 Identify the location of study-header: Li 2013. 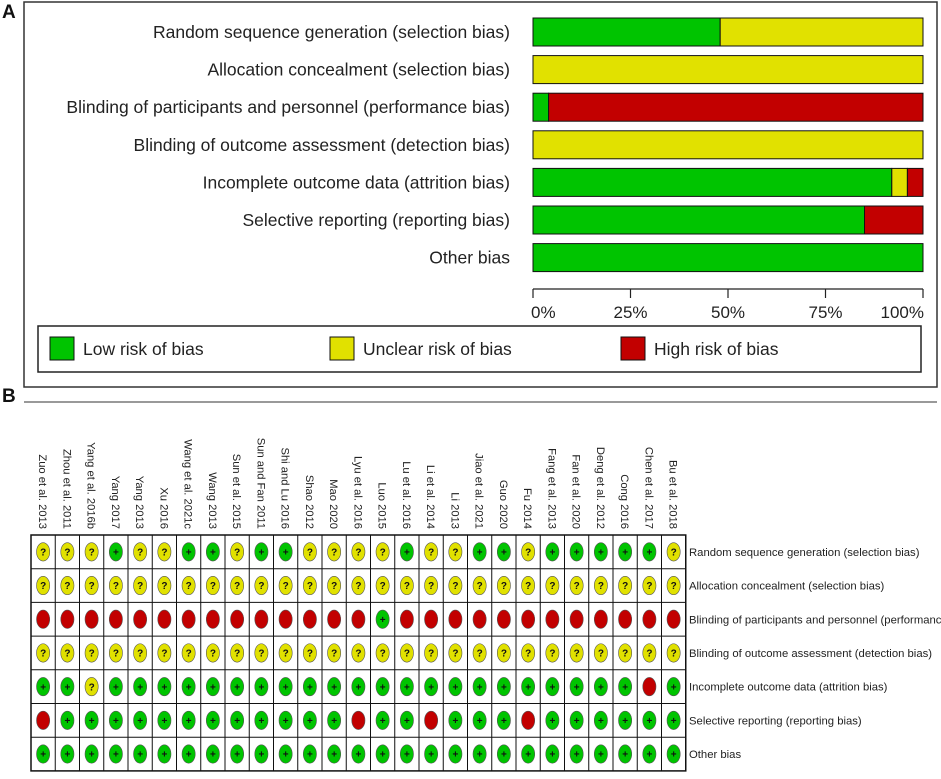
(454, 510).